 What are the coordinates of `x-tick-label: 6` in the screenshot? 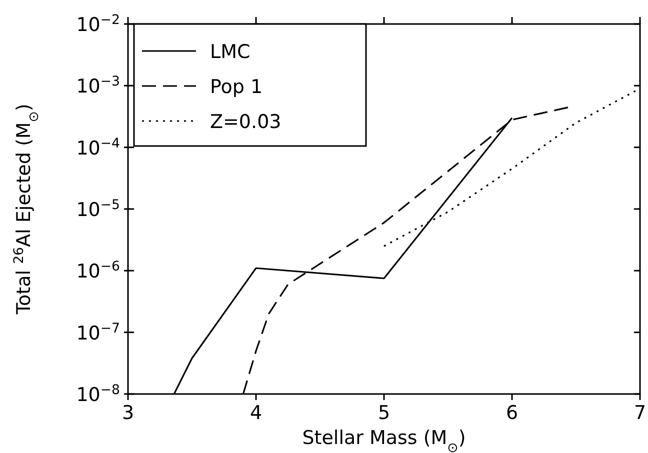 It's located at (512, 413).